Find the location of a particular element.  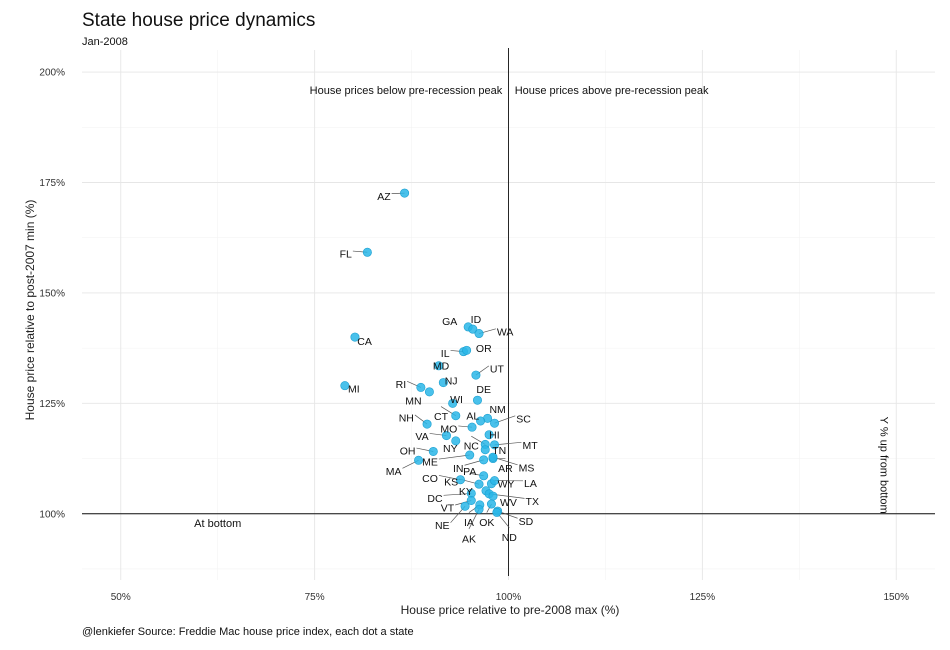

state-label: PA is located at coordinates (469, 472).